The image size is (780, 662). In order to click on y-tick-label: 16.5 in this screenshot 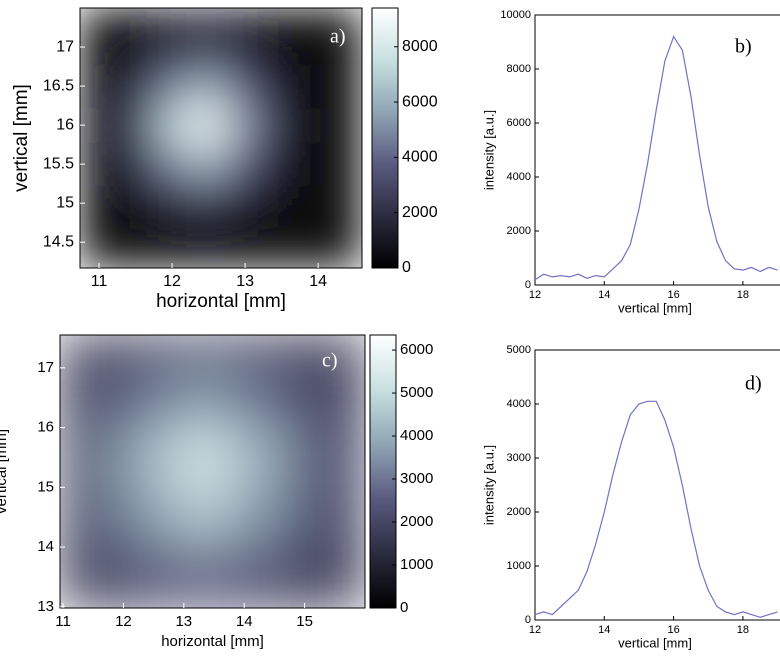, I will do `click(58, 85)`.